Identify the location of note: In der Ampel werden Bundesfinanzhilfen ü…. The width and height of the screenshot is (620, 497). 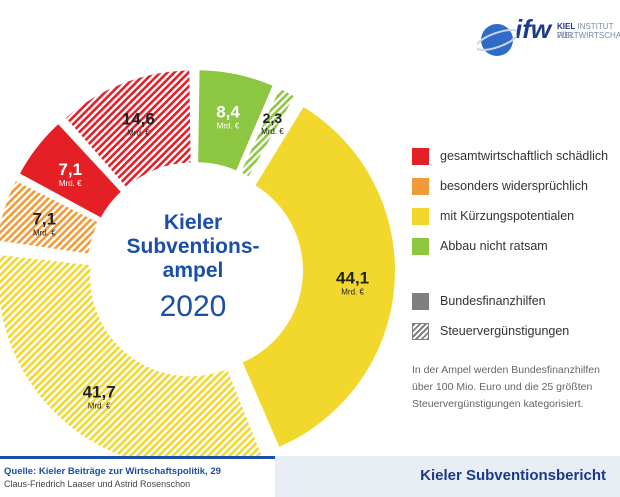
(514, 387).